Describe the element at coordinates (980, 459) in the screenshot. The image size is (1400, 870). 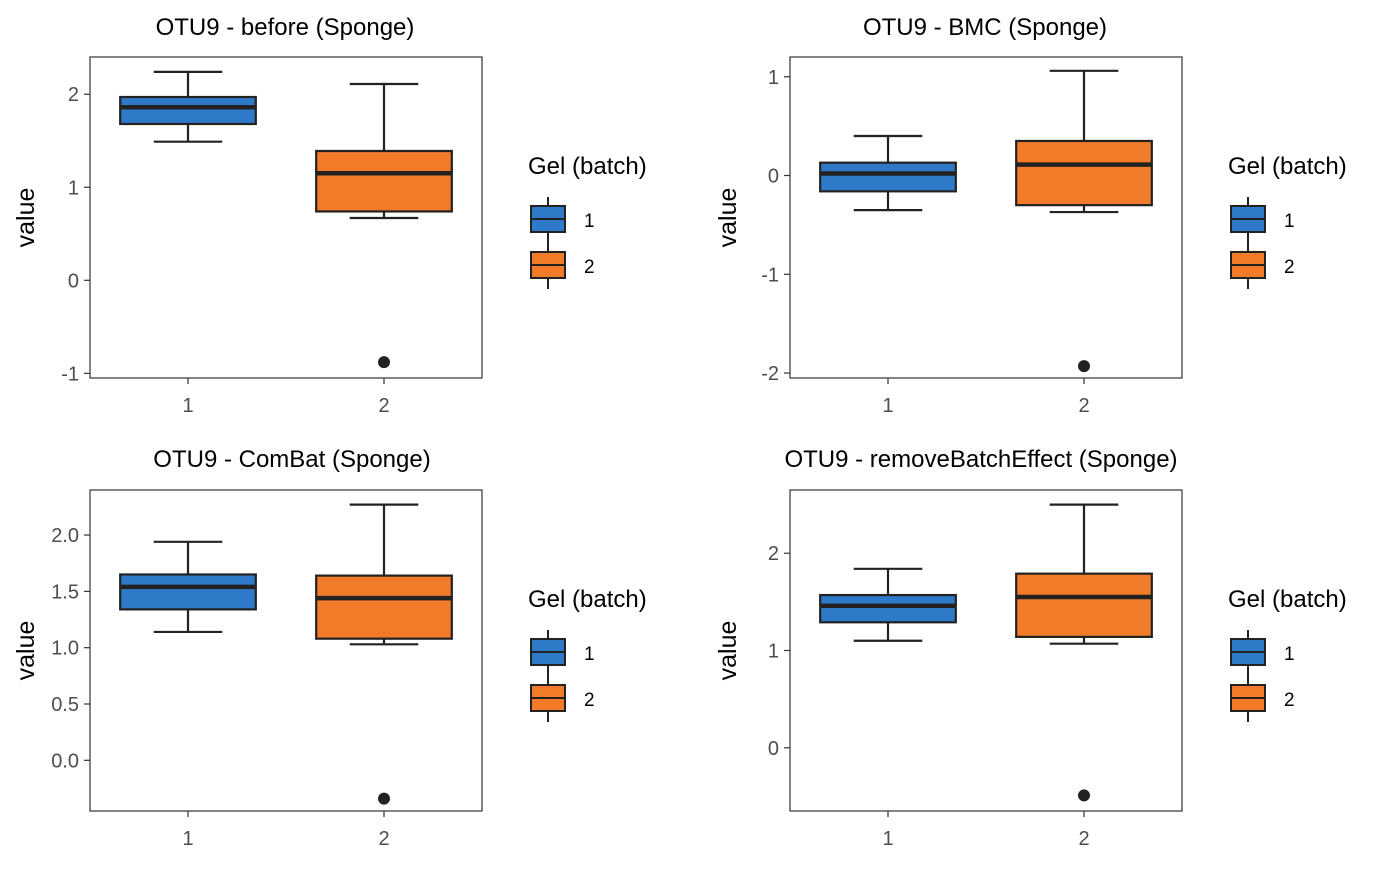
I see `panel-title: OTU9 - removeBatchEffect (Sponge)` at that location.